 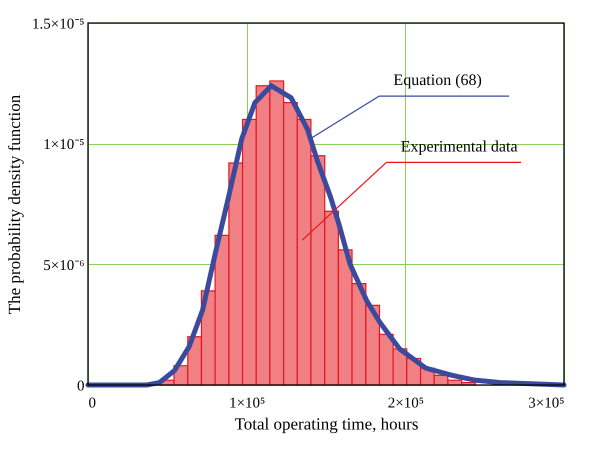 I want to click on y-axis-title: The probability density function, so click(x=14, y=204).